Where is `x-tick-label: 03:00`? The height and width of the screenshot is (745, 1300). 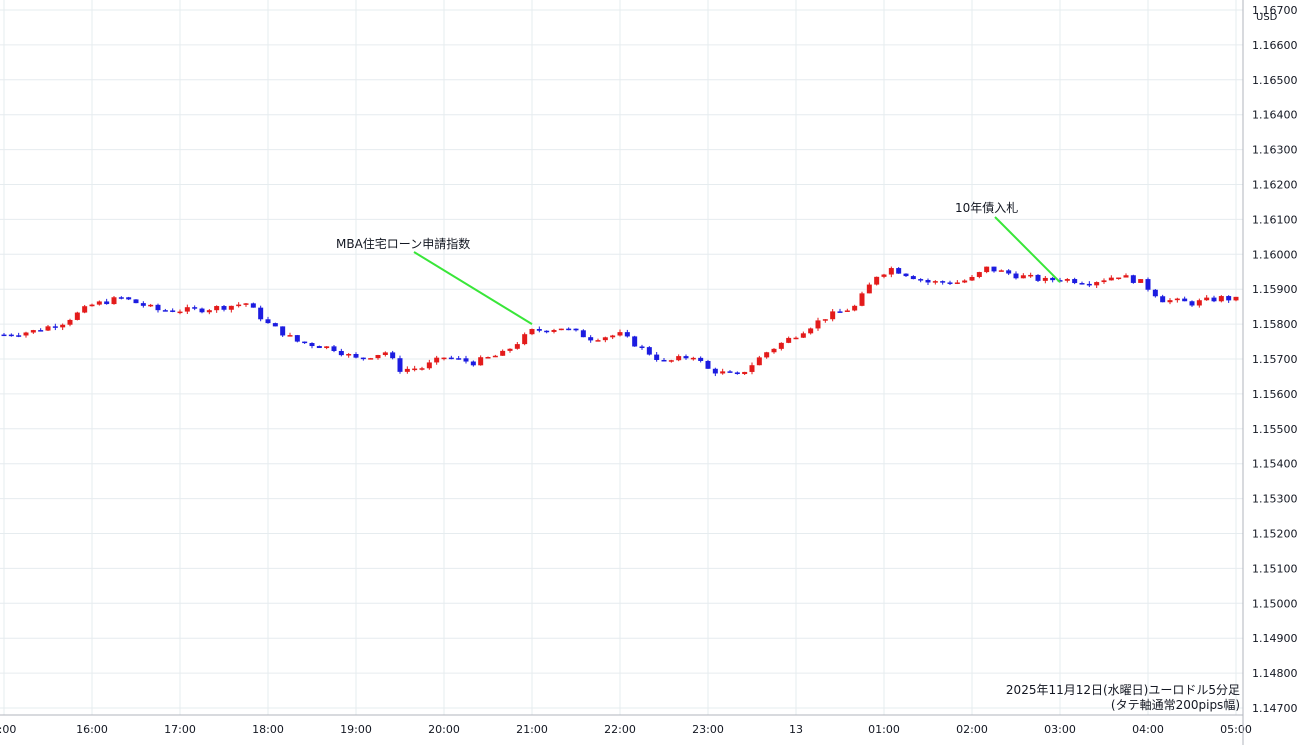 x-tick-label: 03:00 is located at coordinates (1060, 729).